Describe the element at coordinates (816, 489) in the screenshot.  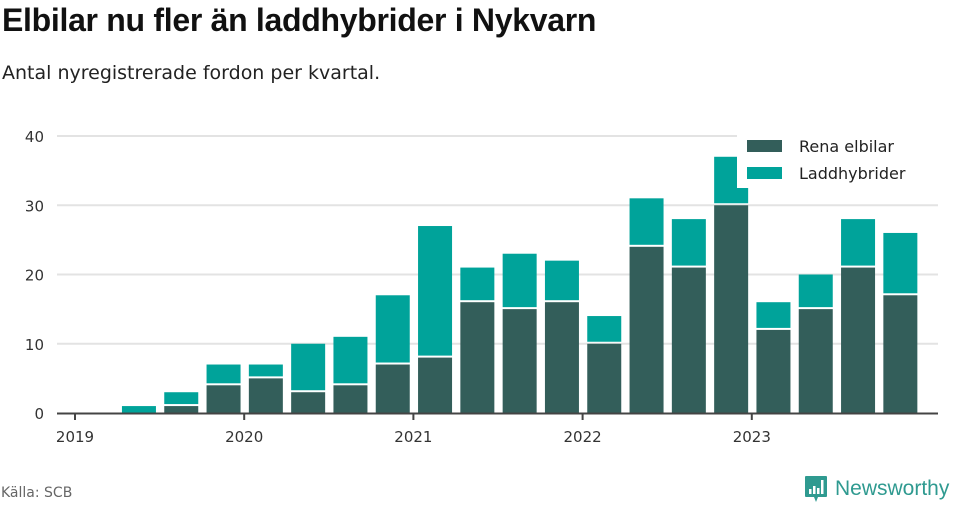
I see `bar-chart-speech-bubble-icon` at that location.